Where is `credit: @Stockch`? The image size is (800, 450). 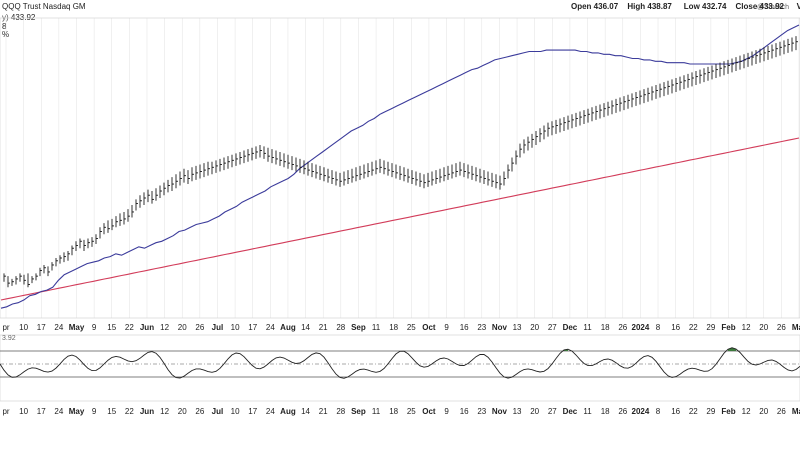 credit: @Stockch is located at coordinates (773, 7).